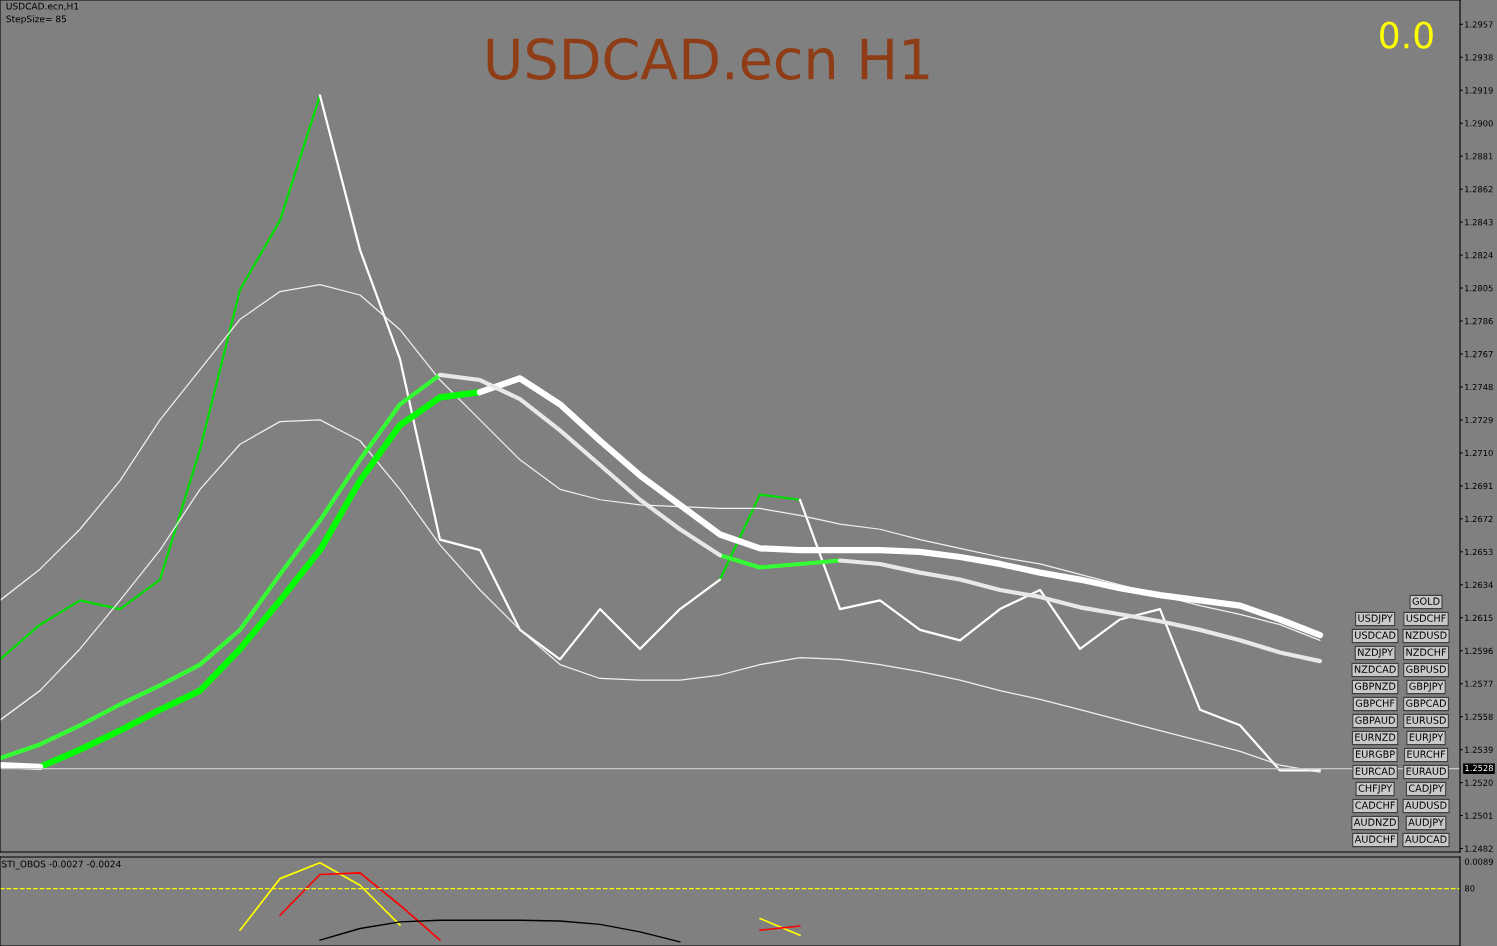 This screenshot has width=1497, height=946. Describe the element at coordinates (1426, 618) in the screenshot. I see `text: USDCHF` at that location.